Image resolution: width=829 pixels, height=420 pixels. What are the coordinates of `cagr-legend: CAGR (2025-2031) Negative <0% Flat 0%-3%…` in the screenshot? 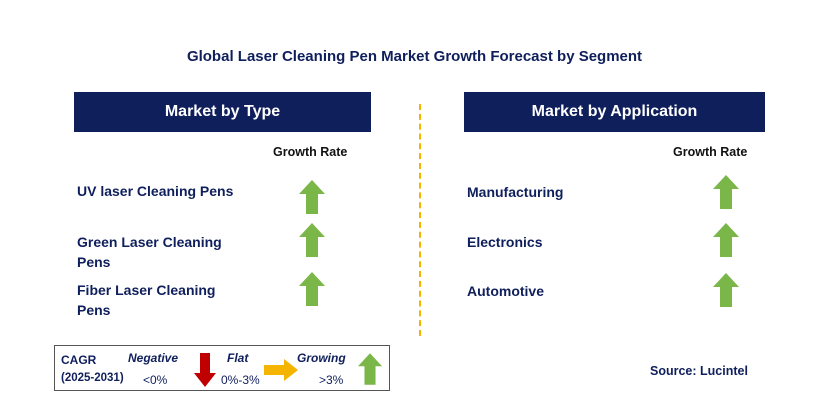 It's located at (222, 368).